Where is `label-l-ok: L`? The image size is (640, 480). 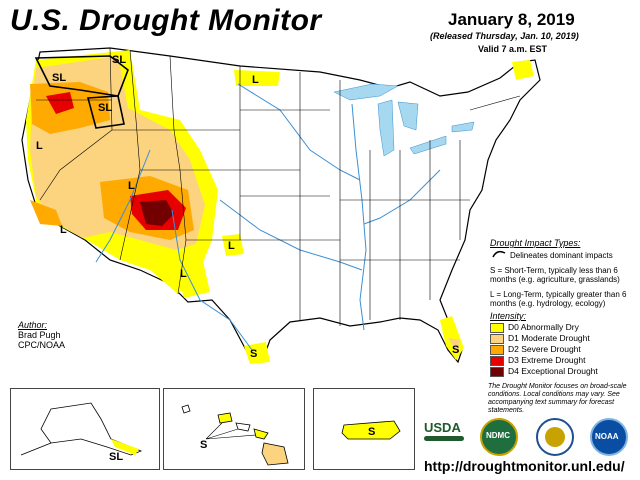
label-l-ok: L is located at coordinates (231, 246).